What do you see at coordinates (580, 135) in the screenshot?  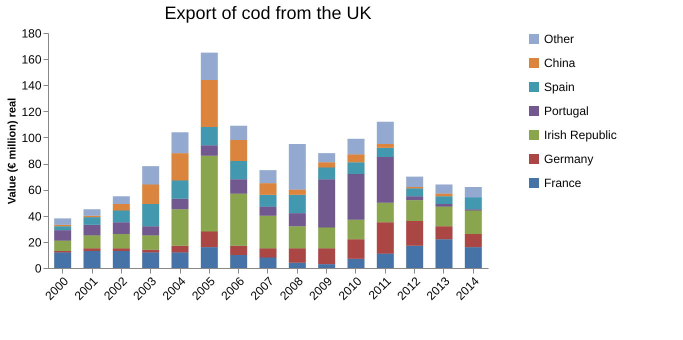 I see `legend-label: Irish Republic` at bounding box center [580, 135].